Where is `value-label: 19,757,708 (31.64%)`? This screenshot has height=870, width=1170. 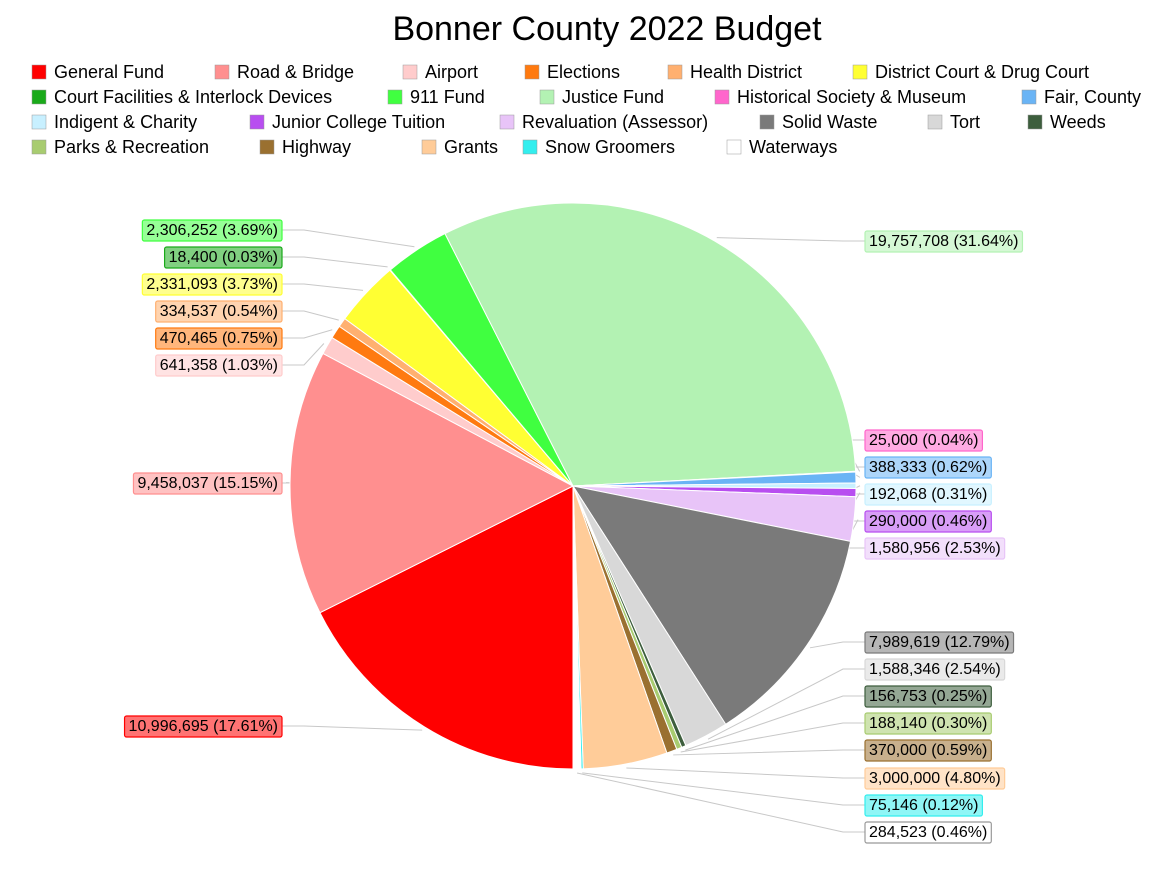
value-label: 19,757,708 (31.64%) is located at coordinates (943, 241).